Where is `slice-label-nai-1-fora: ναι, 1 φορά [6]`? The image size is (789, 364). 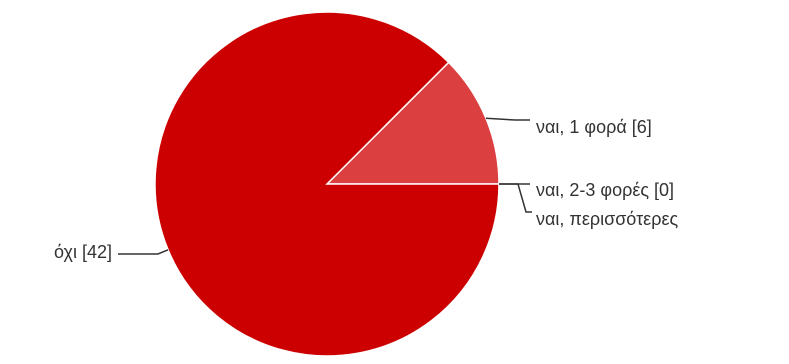
slice-label-nai-1-fora: ναι, 1 φορά [6] is located at coordinates (594, 127).